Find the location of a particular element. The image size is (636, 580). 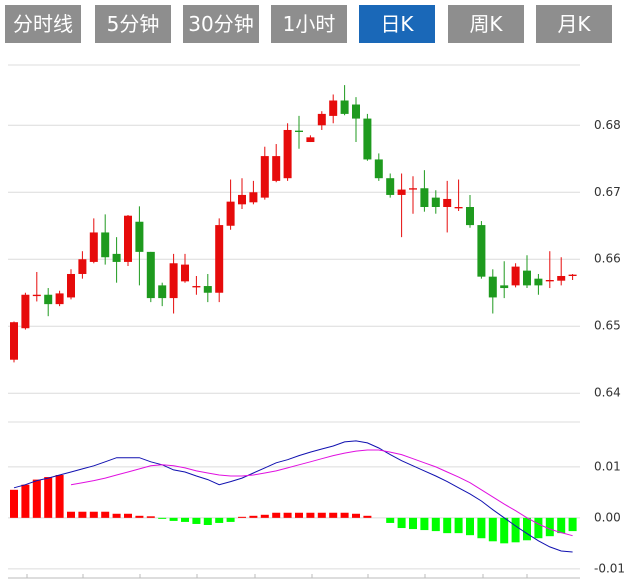

y-tick-label: -0.01 is located at coordinates (609, 568).